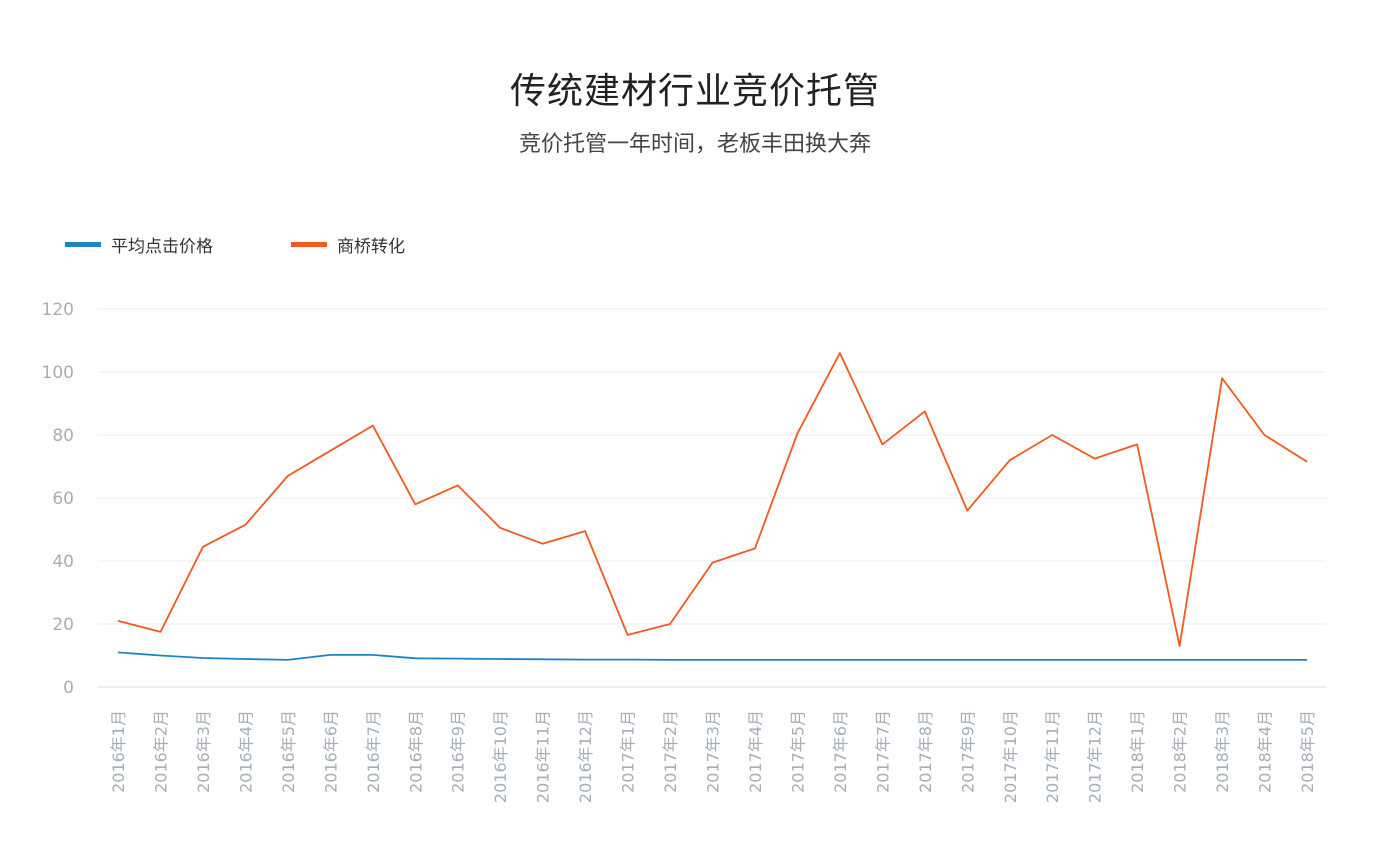 The image size is (1390, 864). I want to click on chart-subtitle: 竞价托管一年时间，老板丰田换大奔, so click(694, 144).